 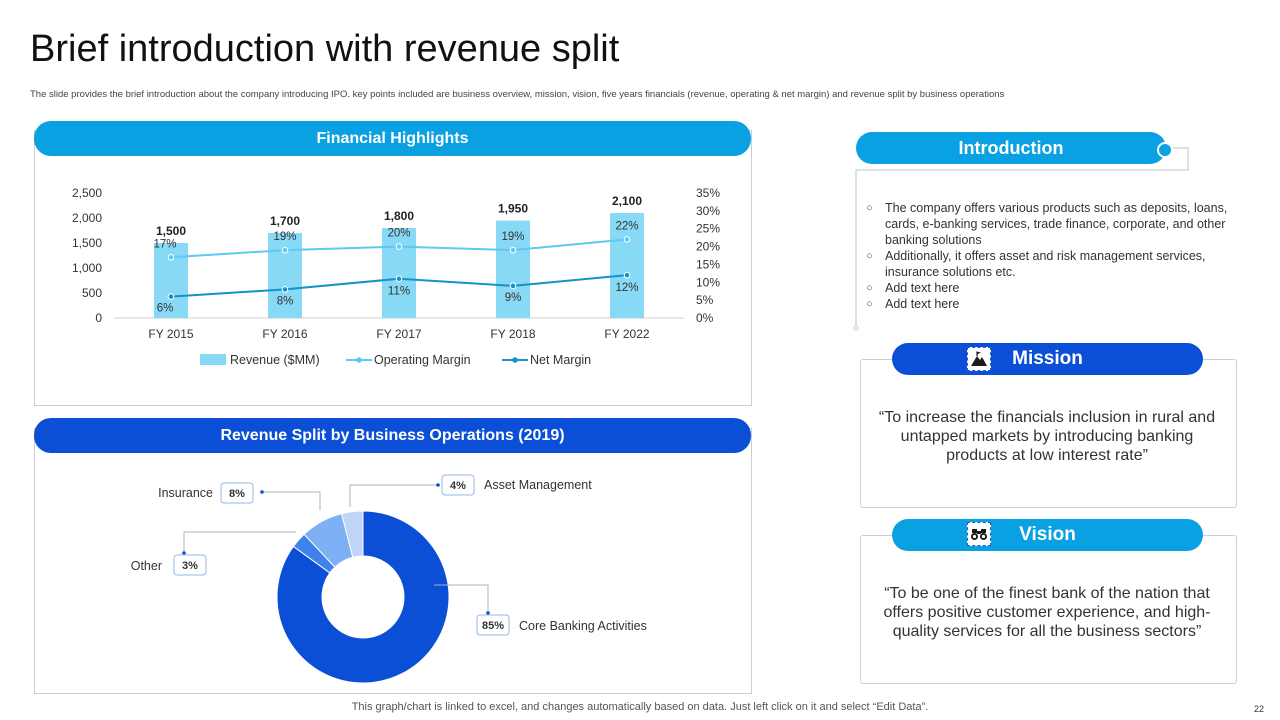 I want to click on vision-header: Vision, so click(x=1047, y=535).